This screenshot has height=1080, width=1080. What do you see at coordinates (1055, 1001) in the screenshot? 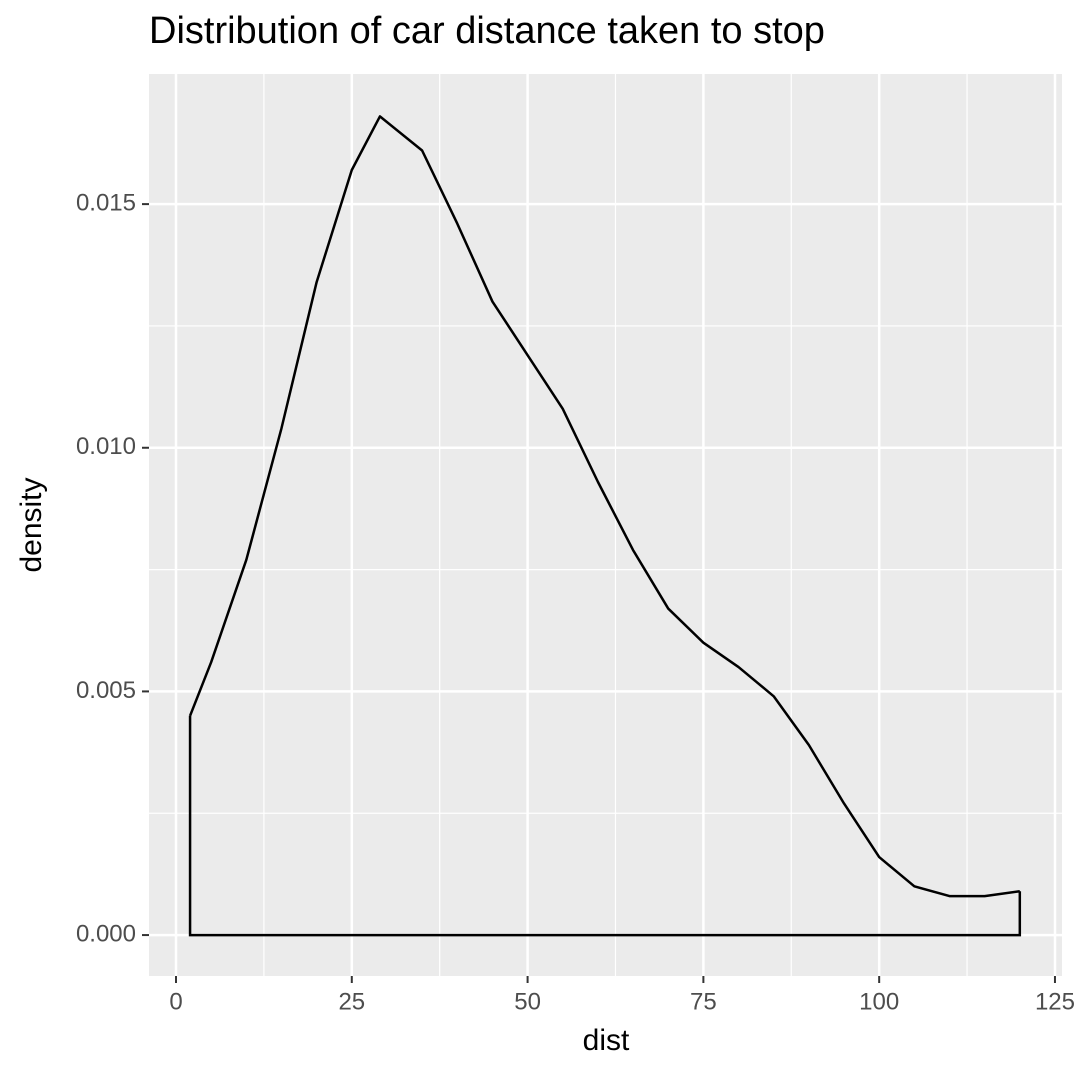
I see `x-tick-label: 125` at bounding box center [1055, 1001].